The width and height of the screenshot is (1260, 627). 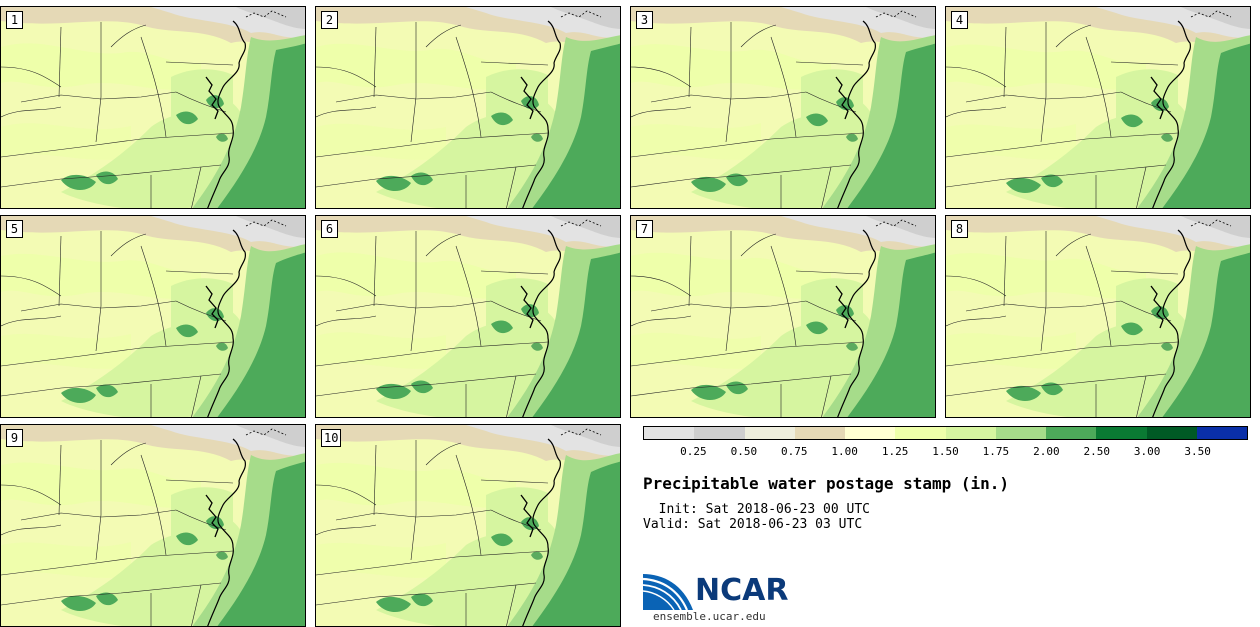 I want to click on colorbar-tick-label: 0.25, so click(x=693, y=451).